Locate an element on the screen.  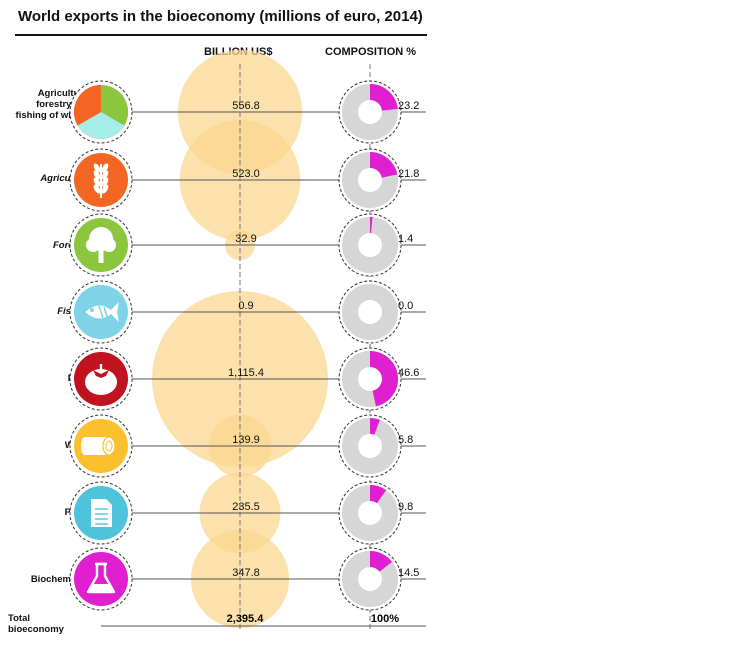
donut-paper is located at coordinates (370, 513).